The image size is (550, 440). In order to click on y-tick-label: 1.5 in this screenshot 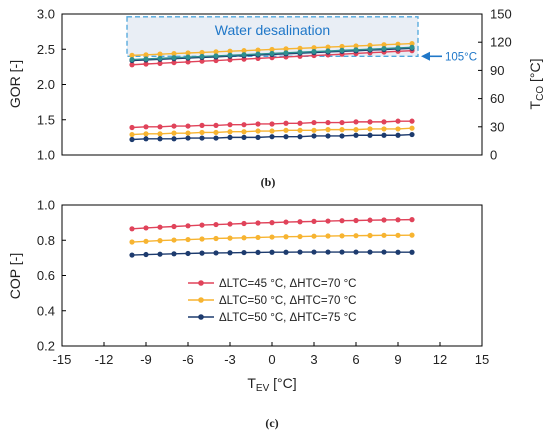, I will do `click(46, 119)`.